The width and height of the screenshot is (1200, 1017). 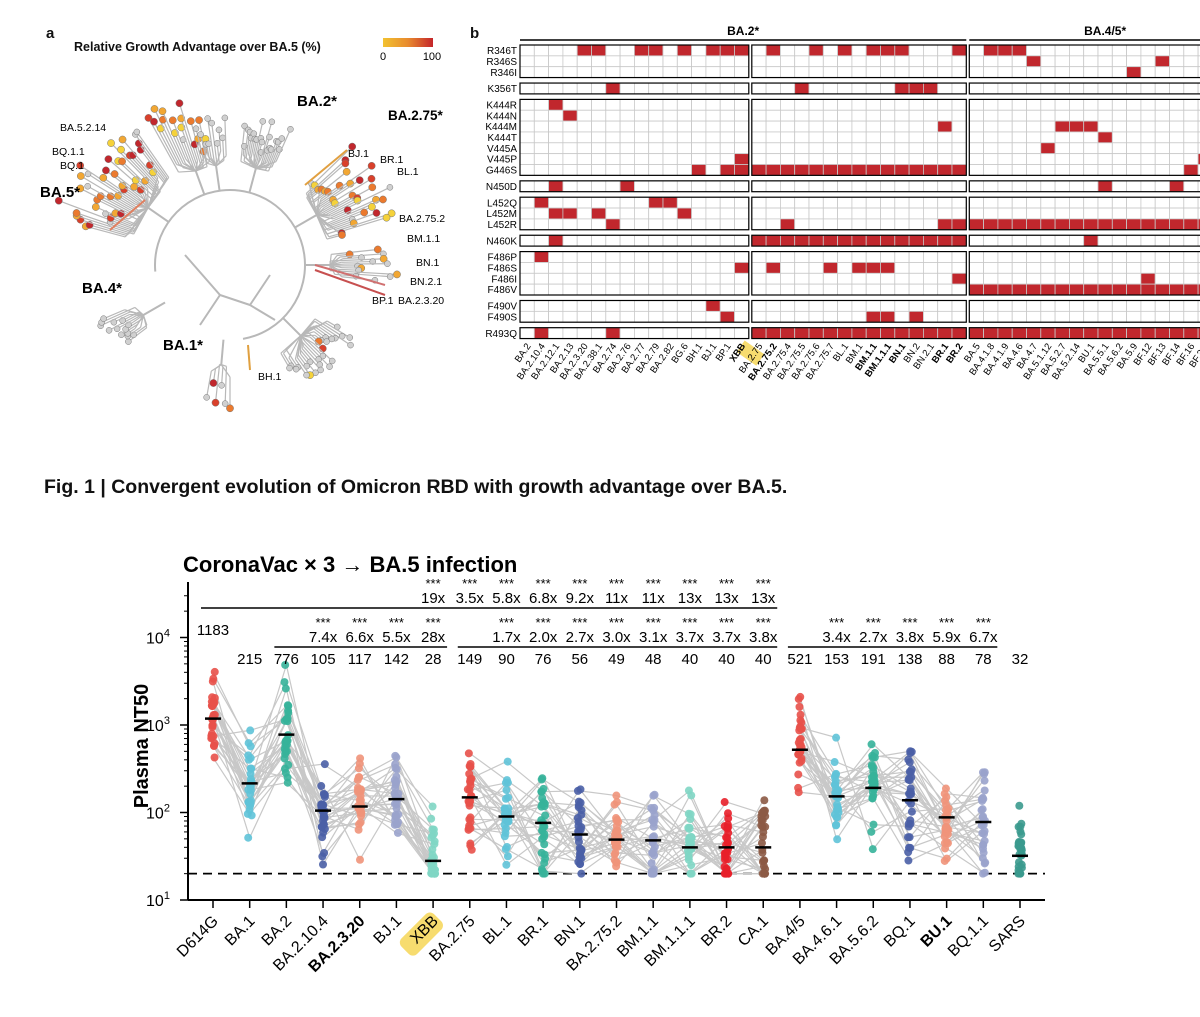 I want to click on leaf-label: BR.1, so click(x=392, y=160).